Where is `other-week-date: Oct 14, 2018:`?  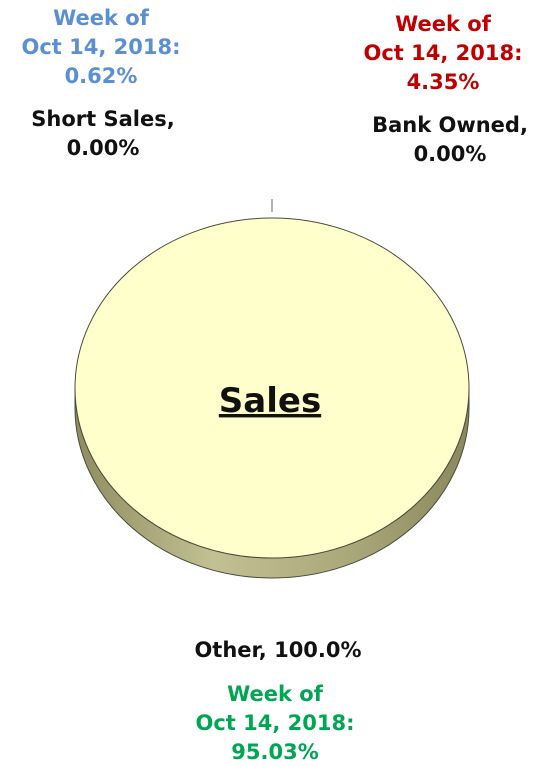 other-week-date: Oct 14, 2018: is located at coordinates (275, 723).